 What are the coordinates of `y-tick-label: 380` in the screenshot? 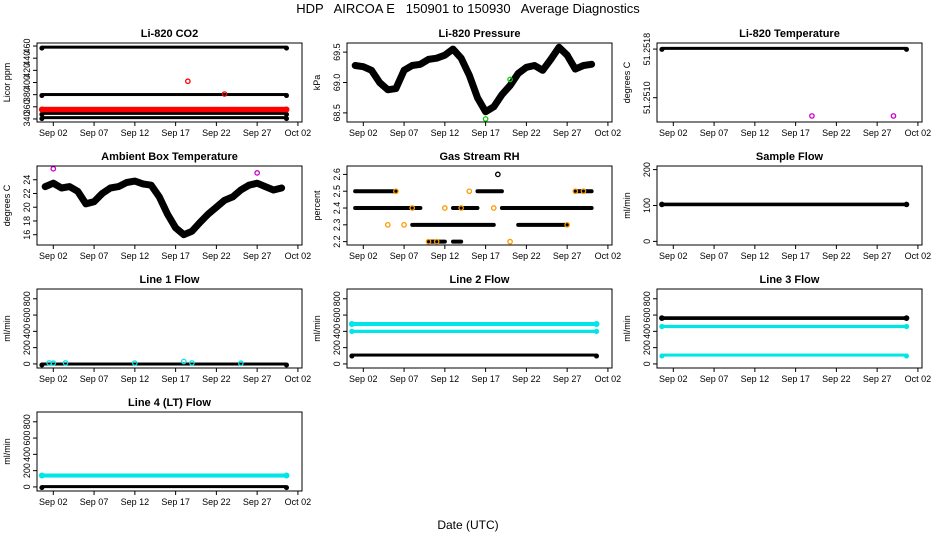 It's located at (27, 94).